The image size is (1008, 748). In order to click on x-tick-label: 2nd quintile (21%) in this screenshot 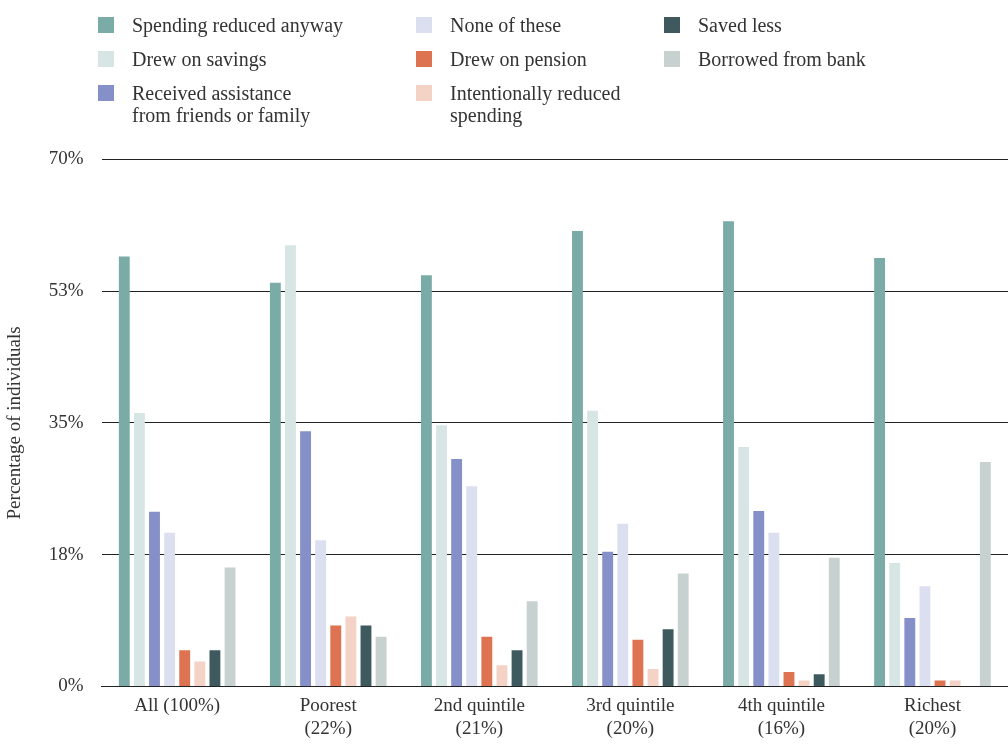, I will do `click(479, 716)`.